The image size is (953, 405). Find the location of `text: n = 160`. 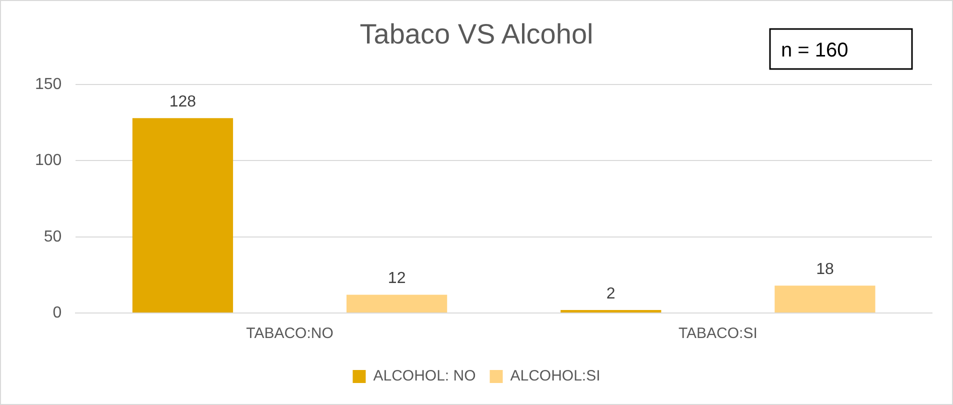

text: n = 160 is located at coordinates (814, 51).